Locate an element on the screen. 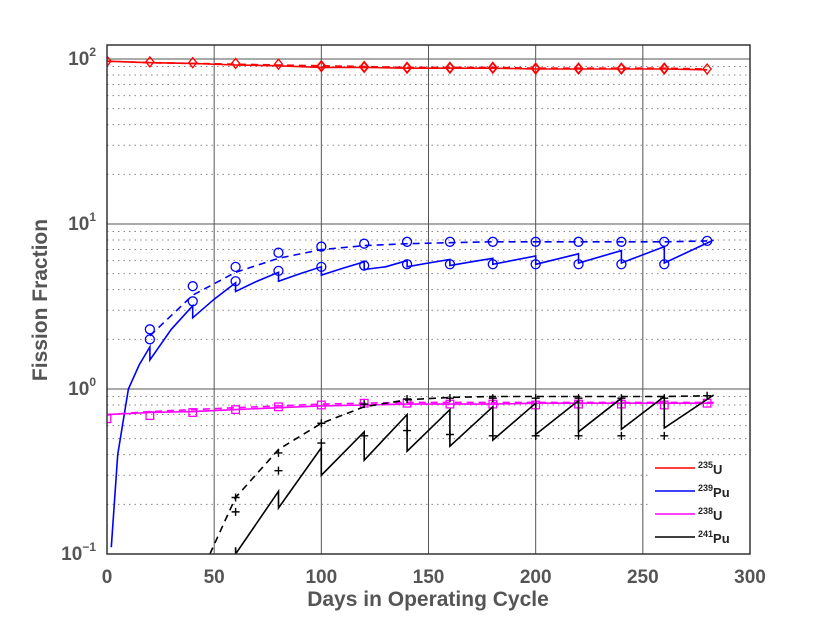 This screenshot has height=624, width=830. y-tick-label: 10⁰ is located at coordinates (82, 387).